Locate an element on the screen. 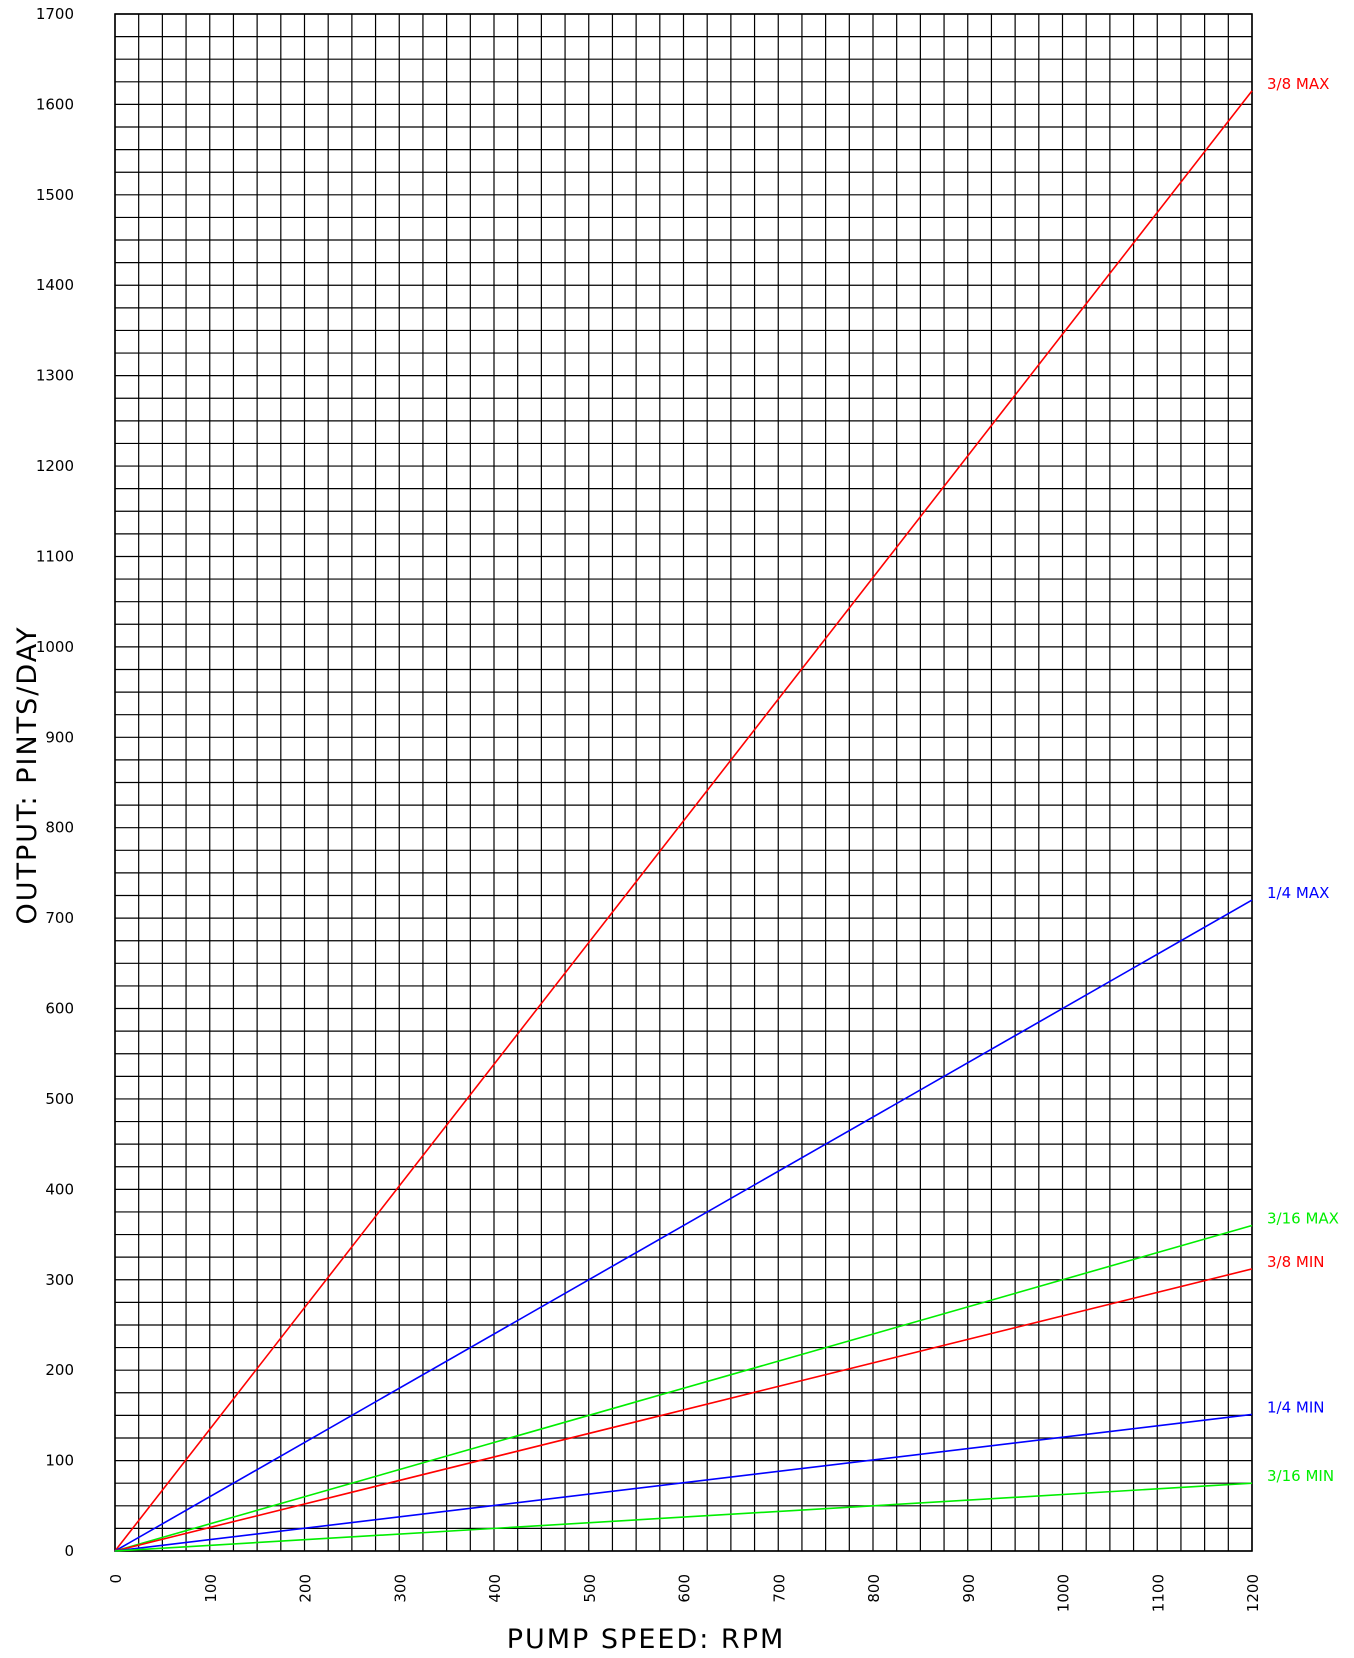 Image resolution: width=1354 pixels, height=1658 pixels. x-axis-ticks: 0 100 200 300 400 500 600 700 800 900 1000 1100 1200 is located at coordinates (684, 1593).